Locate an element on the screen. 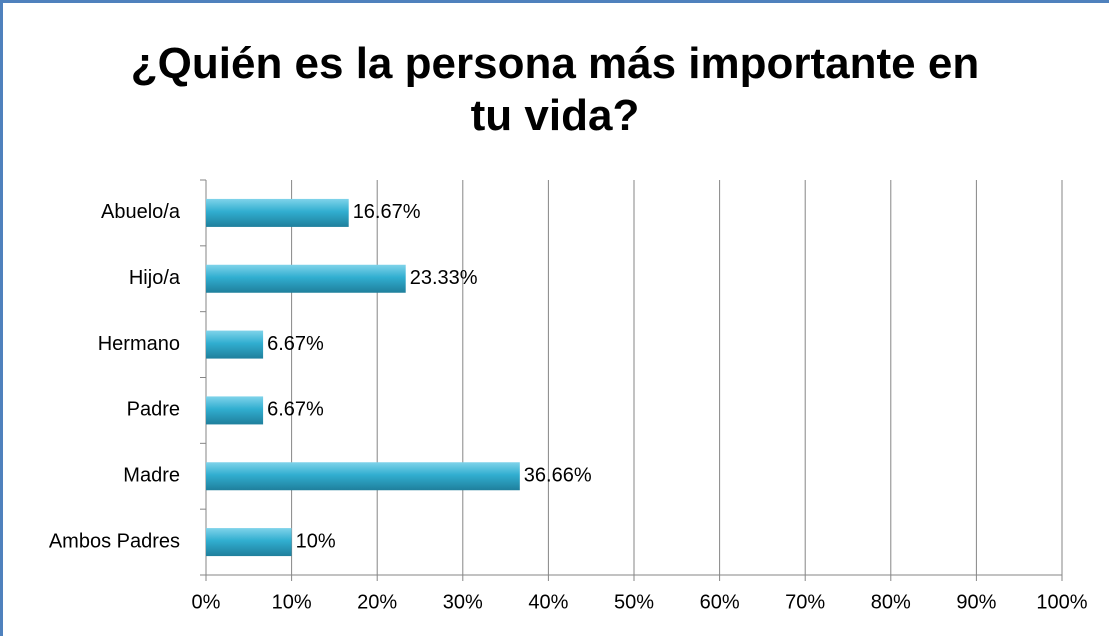 The image size is (1109, 636). data-label: 23.33% is located at coordinates (444, 278).